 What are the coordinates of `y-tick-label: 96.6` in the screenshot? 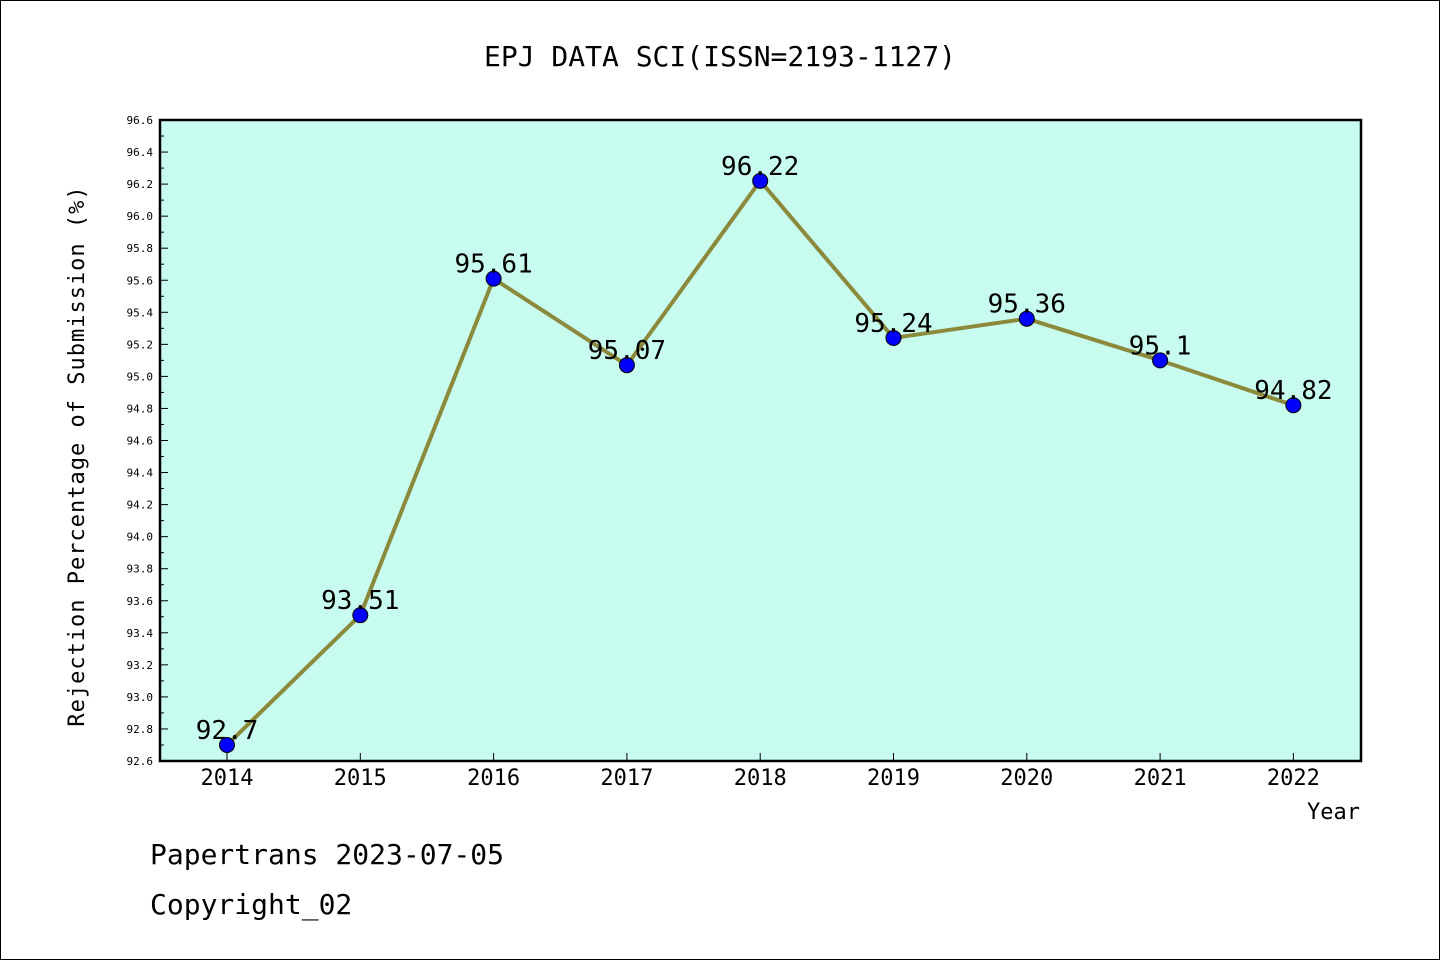 It's located at (140, 120).